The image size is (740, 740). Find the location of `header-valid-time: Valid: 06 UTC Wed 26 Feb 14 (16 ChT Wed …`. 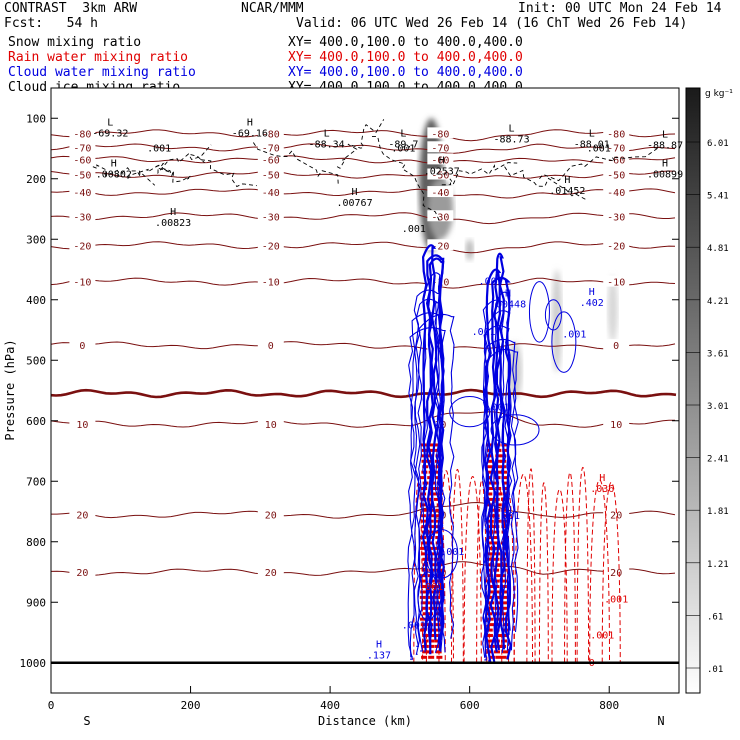

header-valid-time: Valid: 06 UTC Wed 26 Feb 14 (16 ChT Wed … is located at coordinates (492, 23).